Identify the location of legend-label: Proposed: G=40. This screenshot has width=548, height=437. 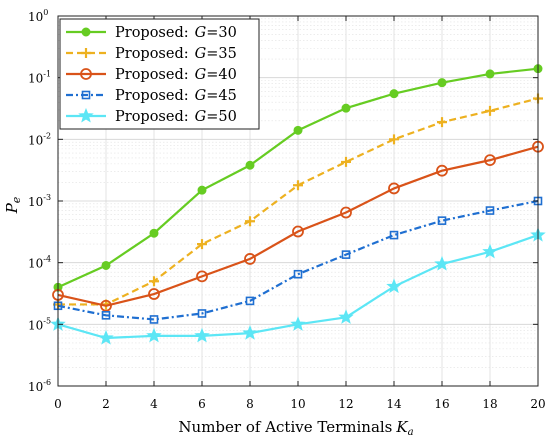
(176, 75).